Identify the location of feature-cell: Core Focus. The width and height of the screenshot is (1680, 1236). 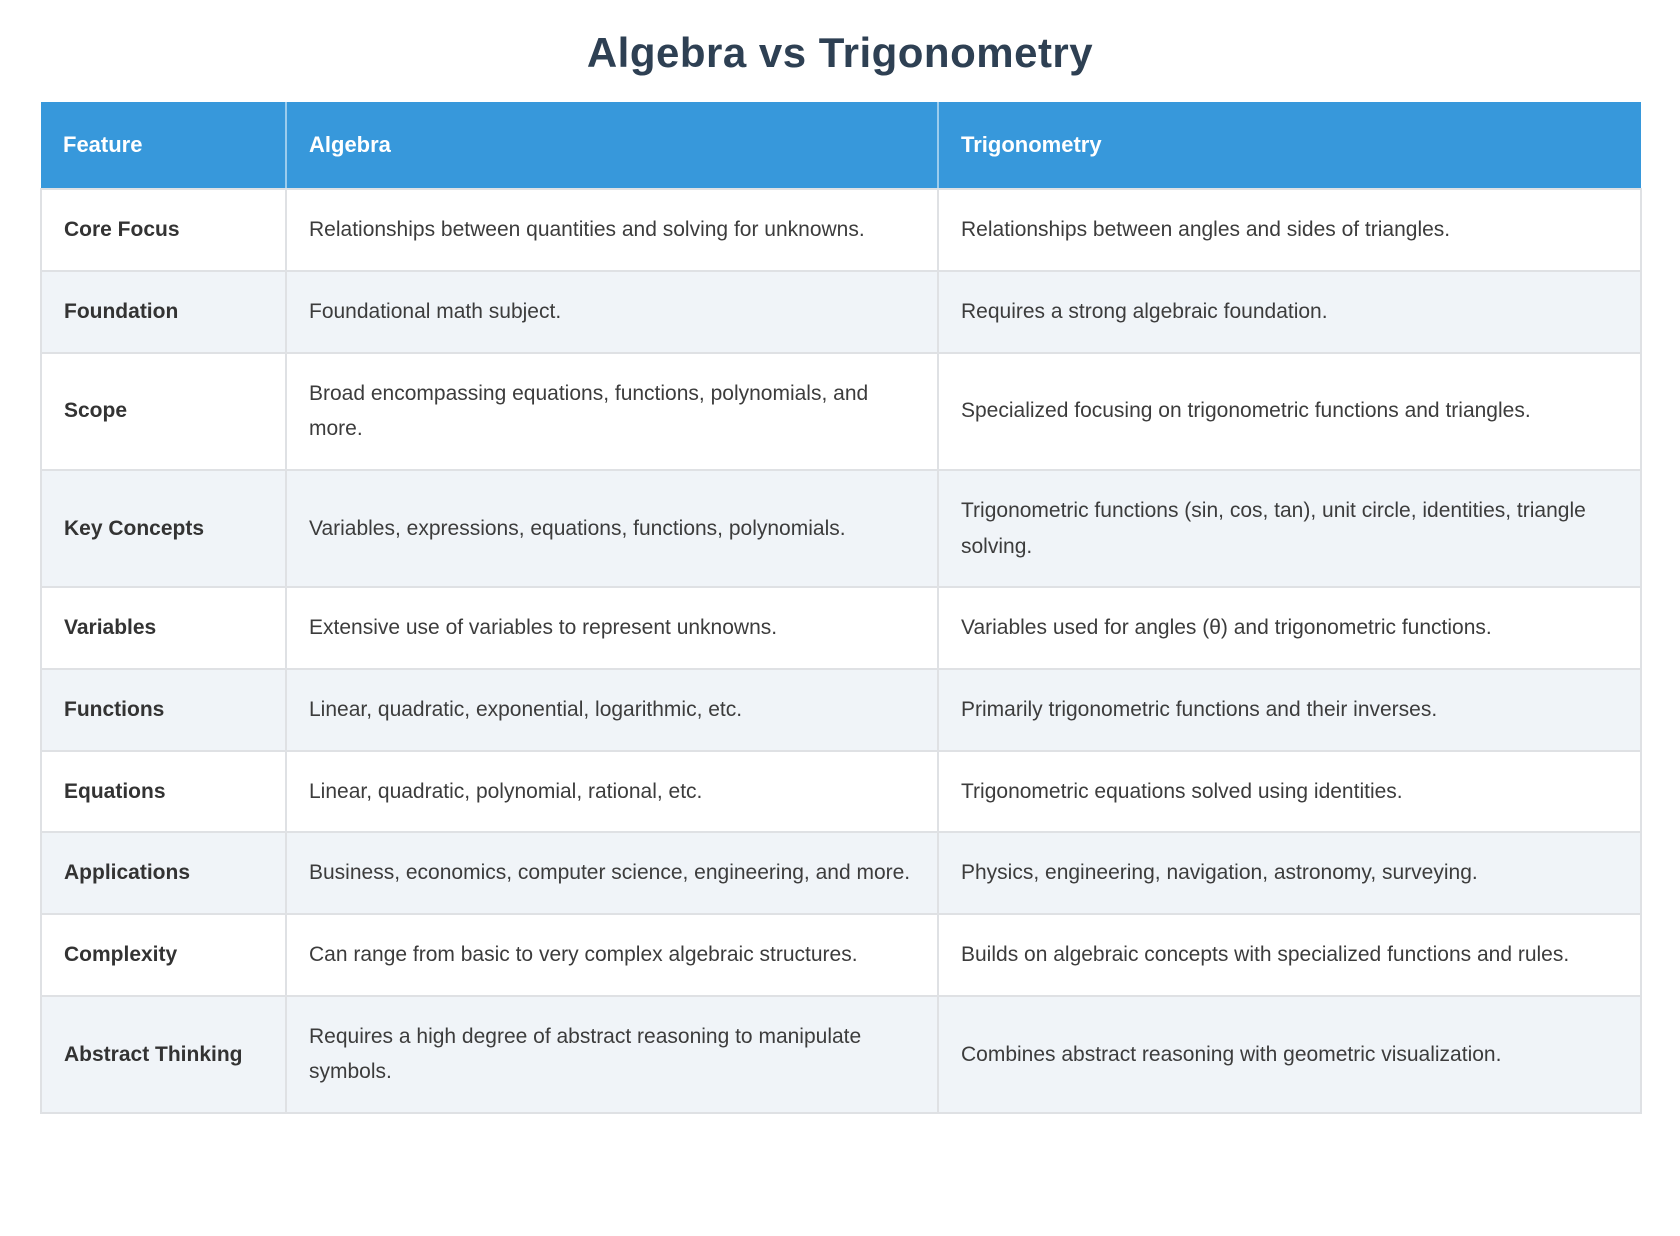
(163, 230).